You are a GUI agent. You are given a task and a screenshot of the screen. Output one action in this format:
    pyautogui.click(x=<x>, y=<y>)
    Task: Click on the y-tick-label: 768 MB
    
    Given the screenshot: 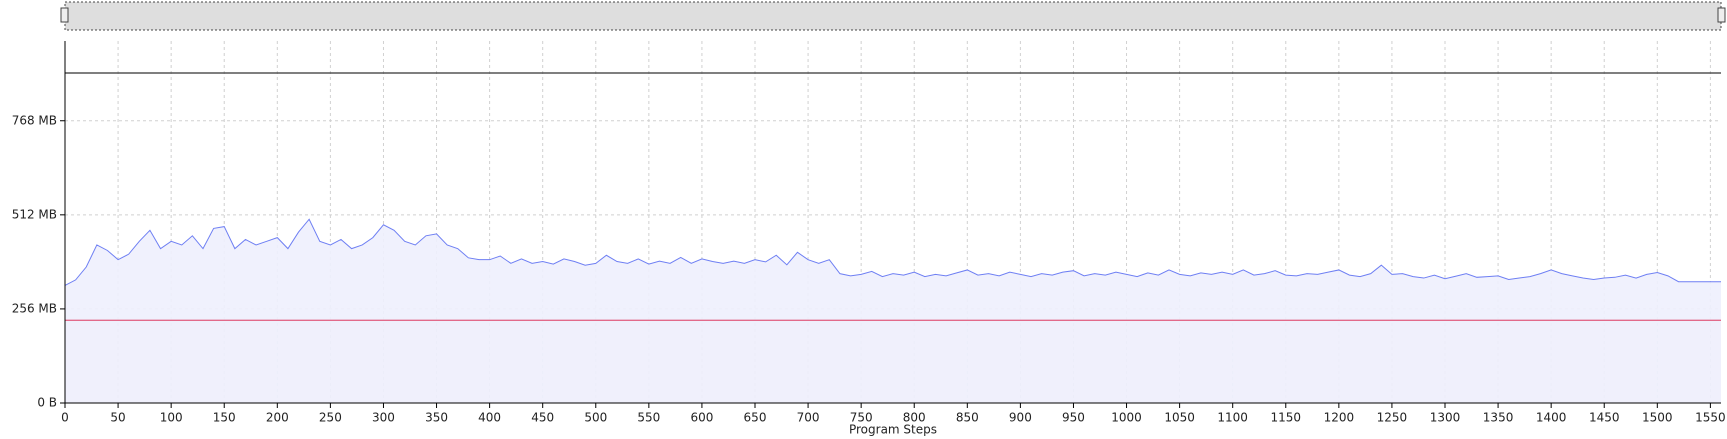 What is the action you would take?
    pyautogui.click(x=34, y=120)
    